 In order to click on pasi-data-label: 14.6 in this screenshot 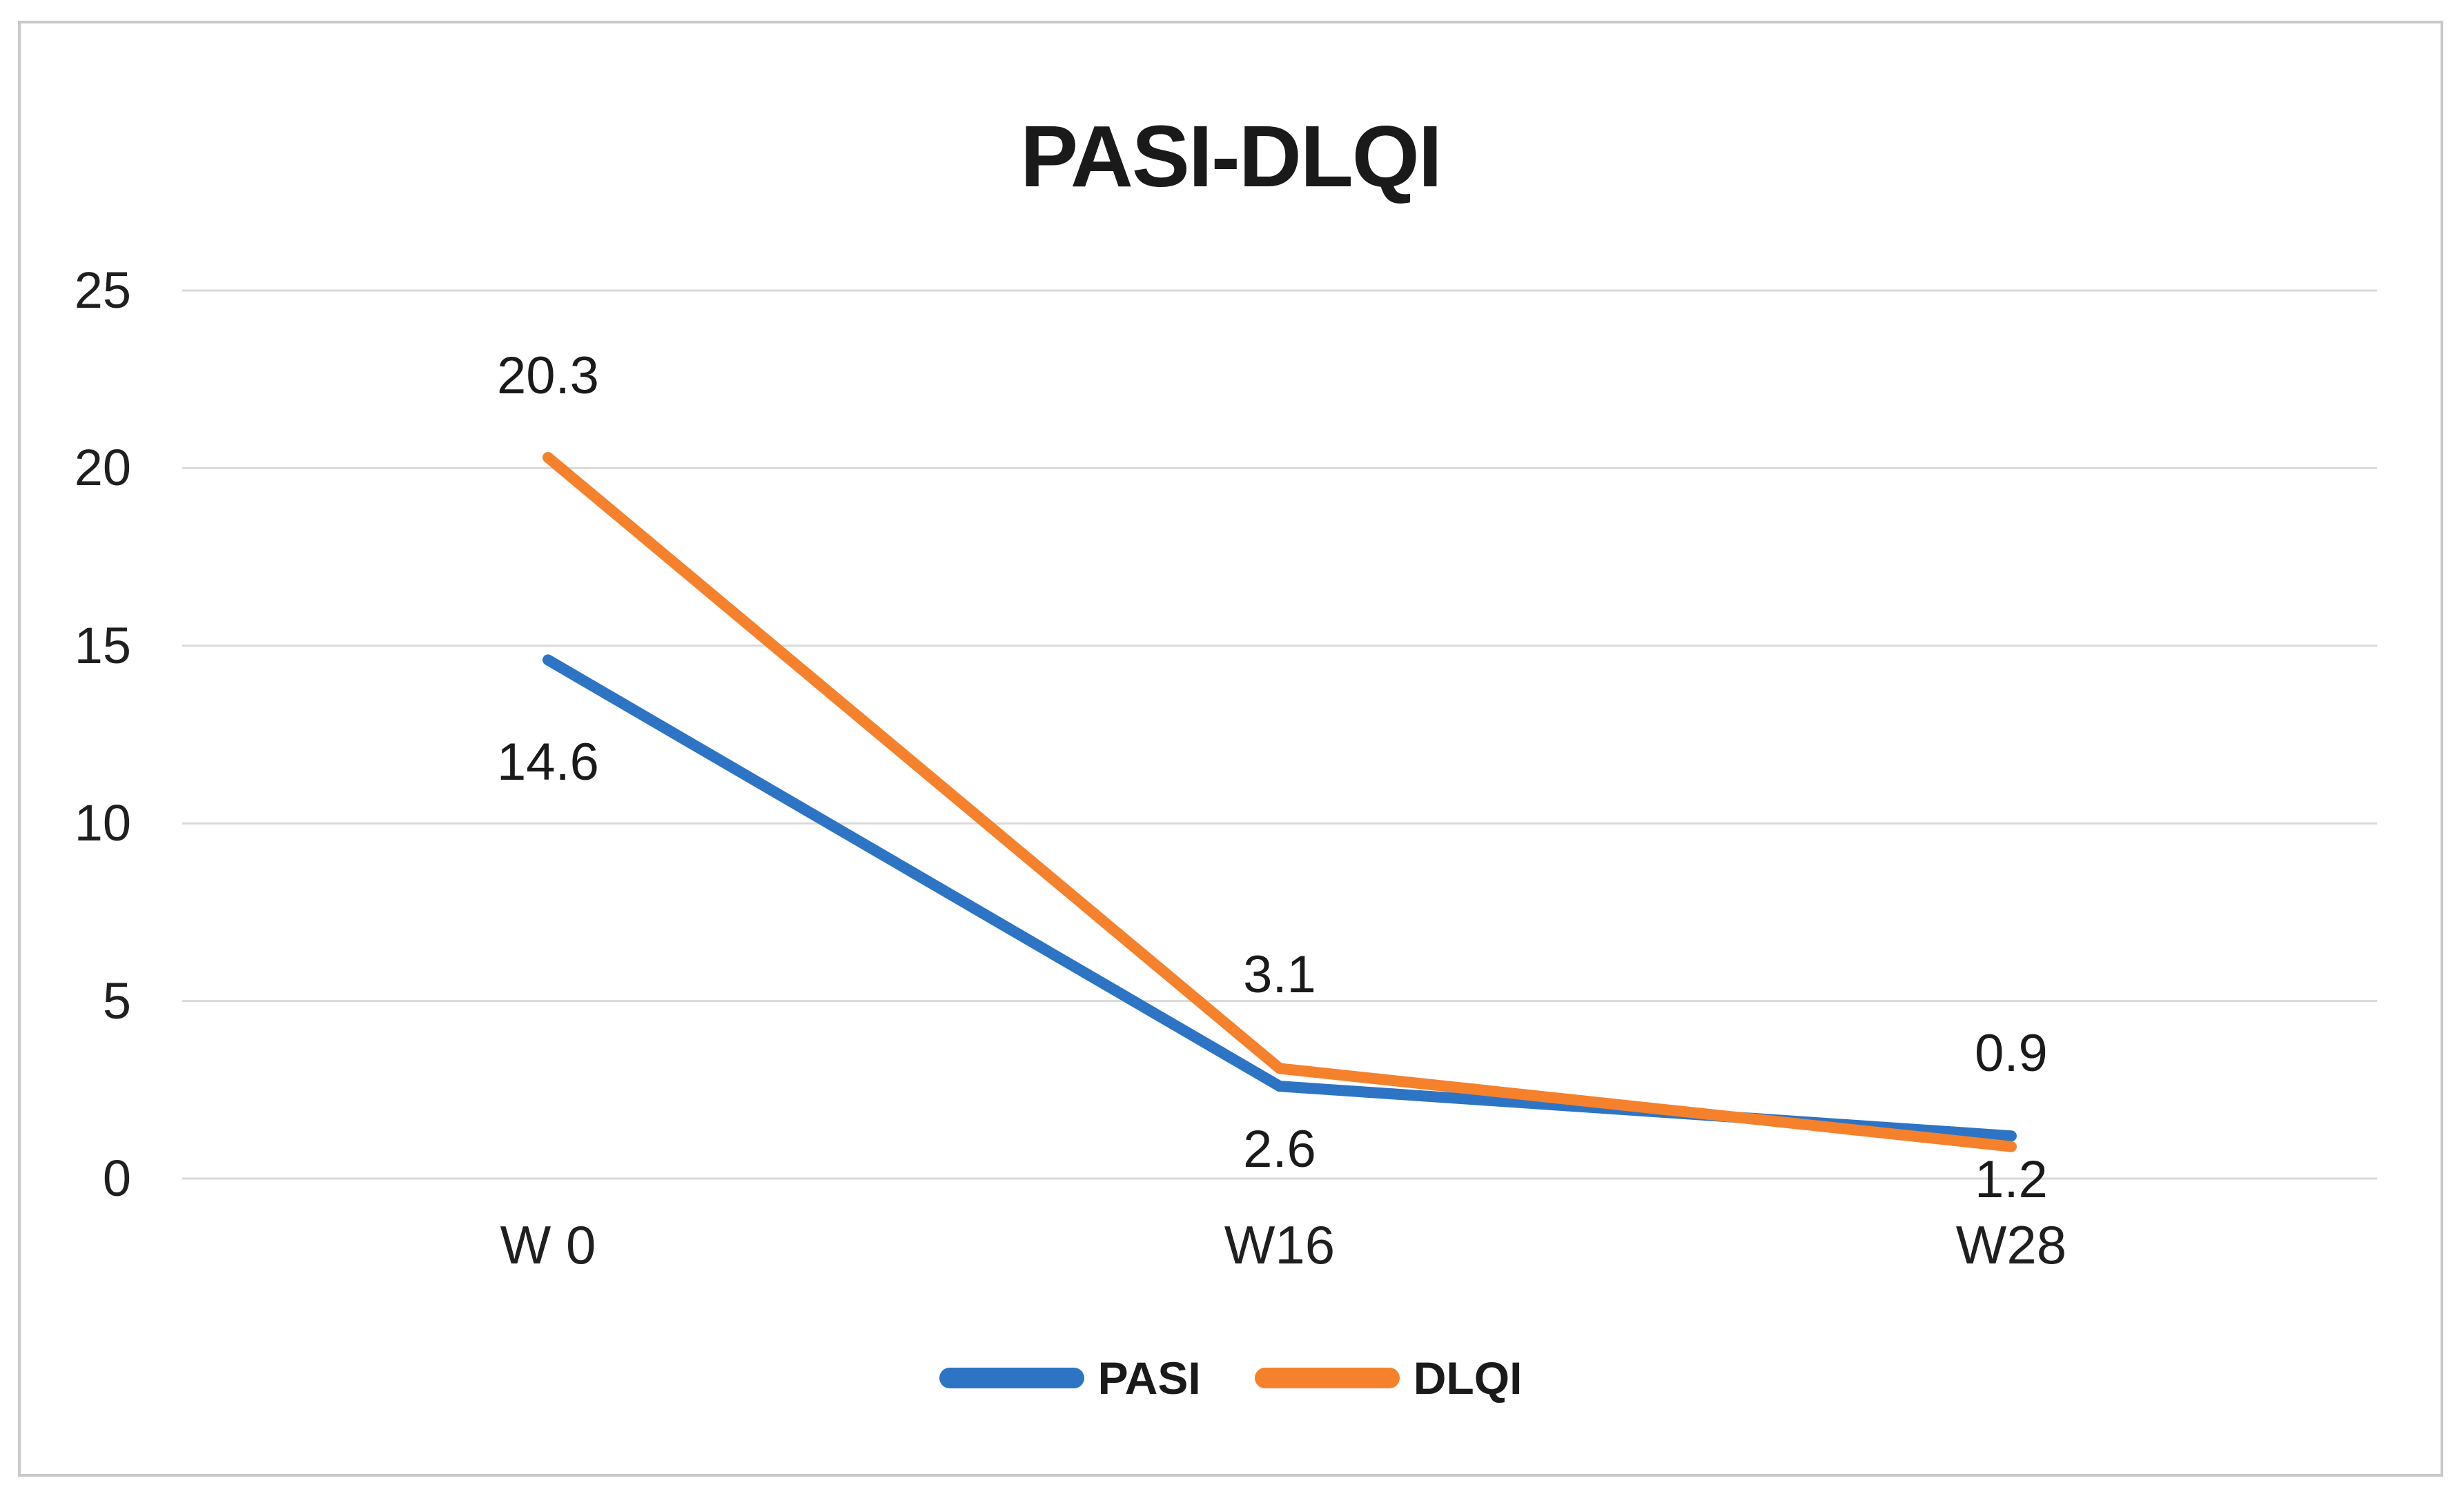, I will do `click(548, 762)`.